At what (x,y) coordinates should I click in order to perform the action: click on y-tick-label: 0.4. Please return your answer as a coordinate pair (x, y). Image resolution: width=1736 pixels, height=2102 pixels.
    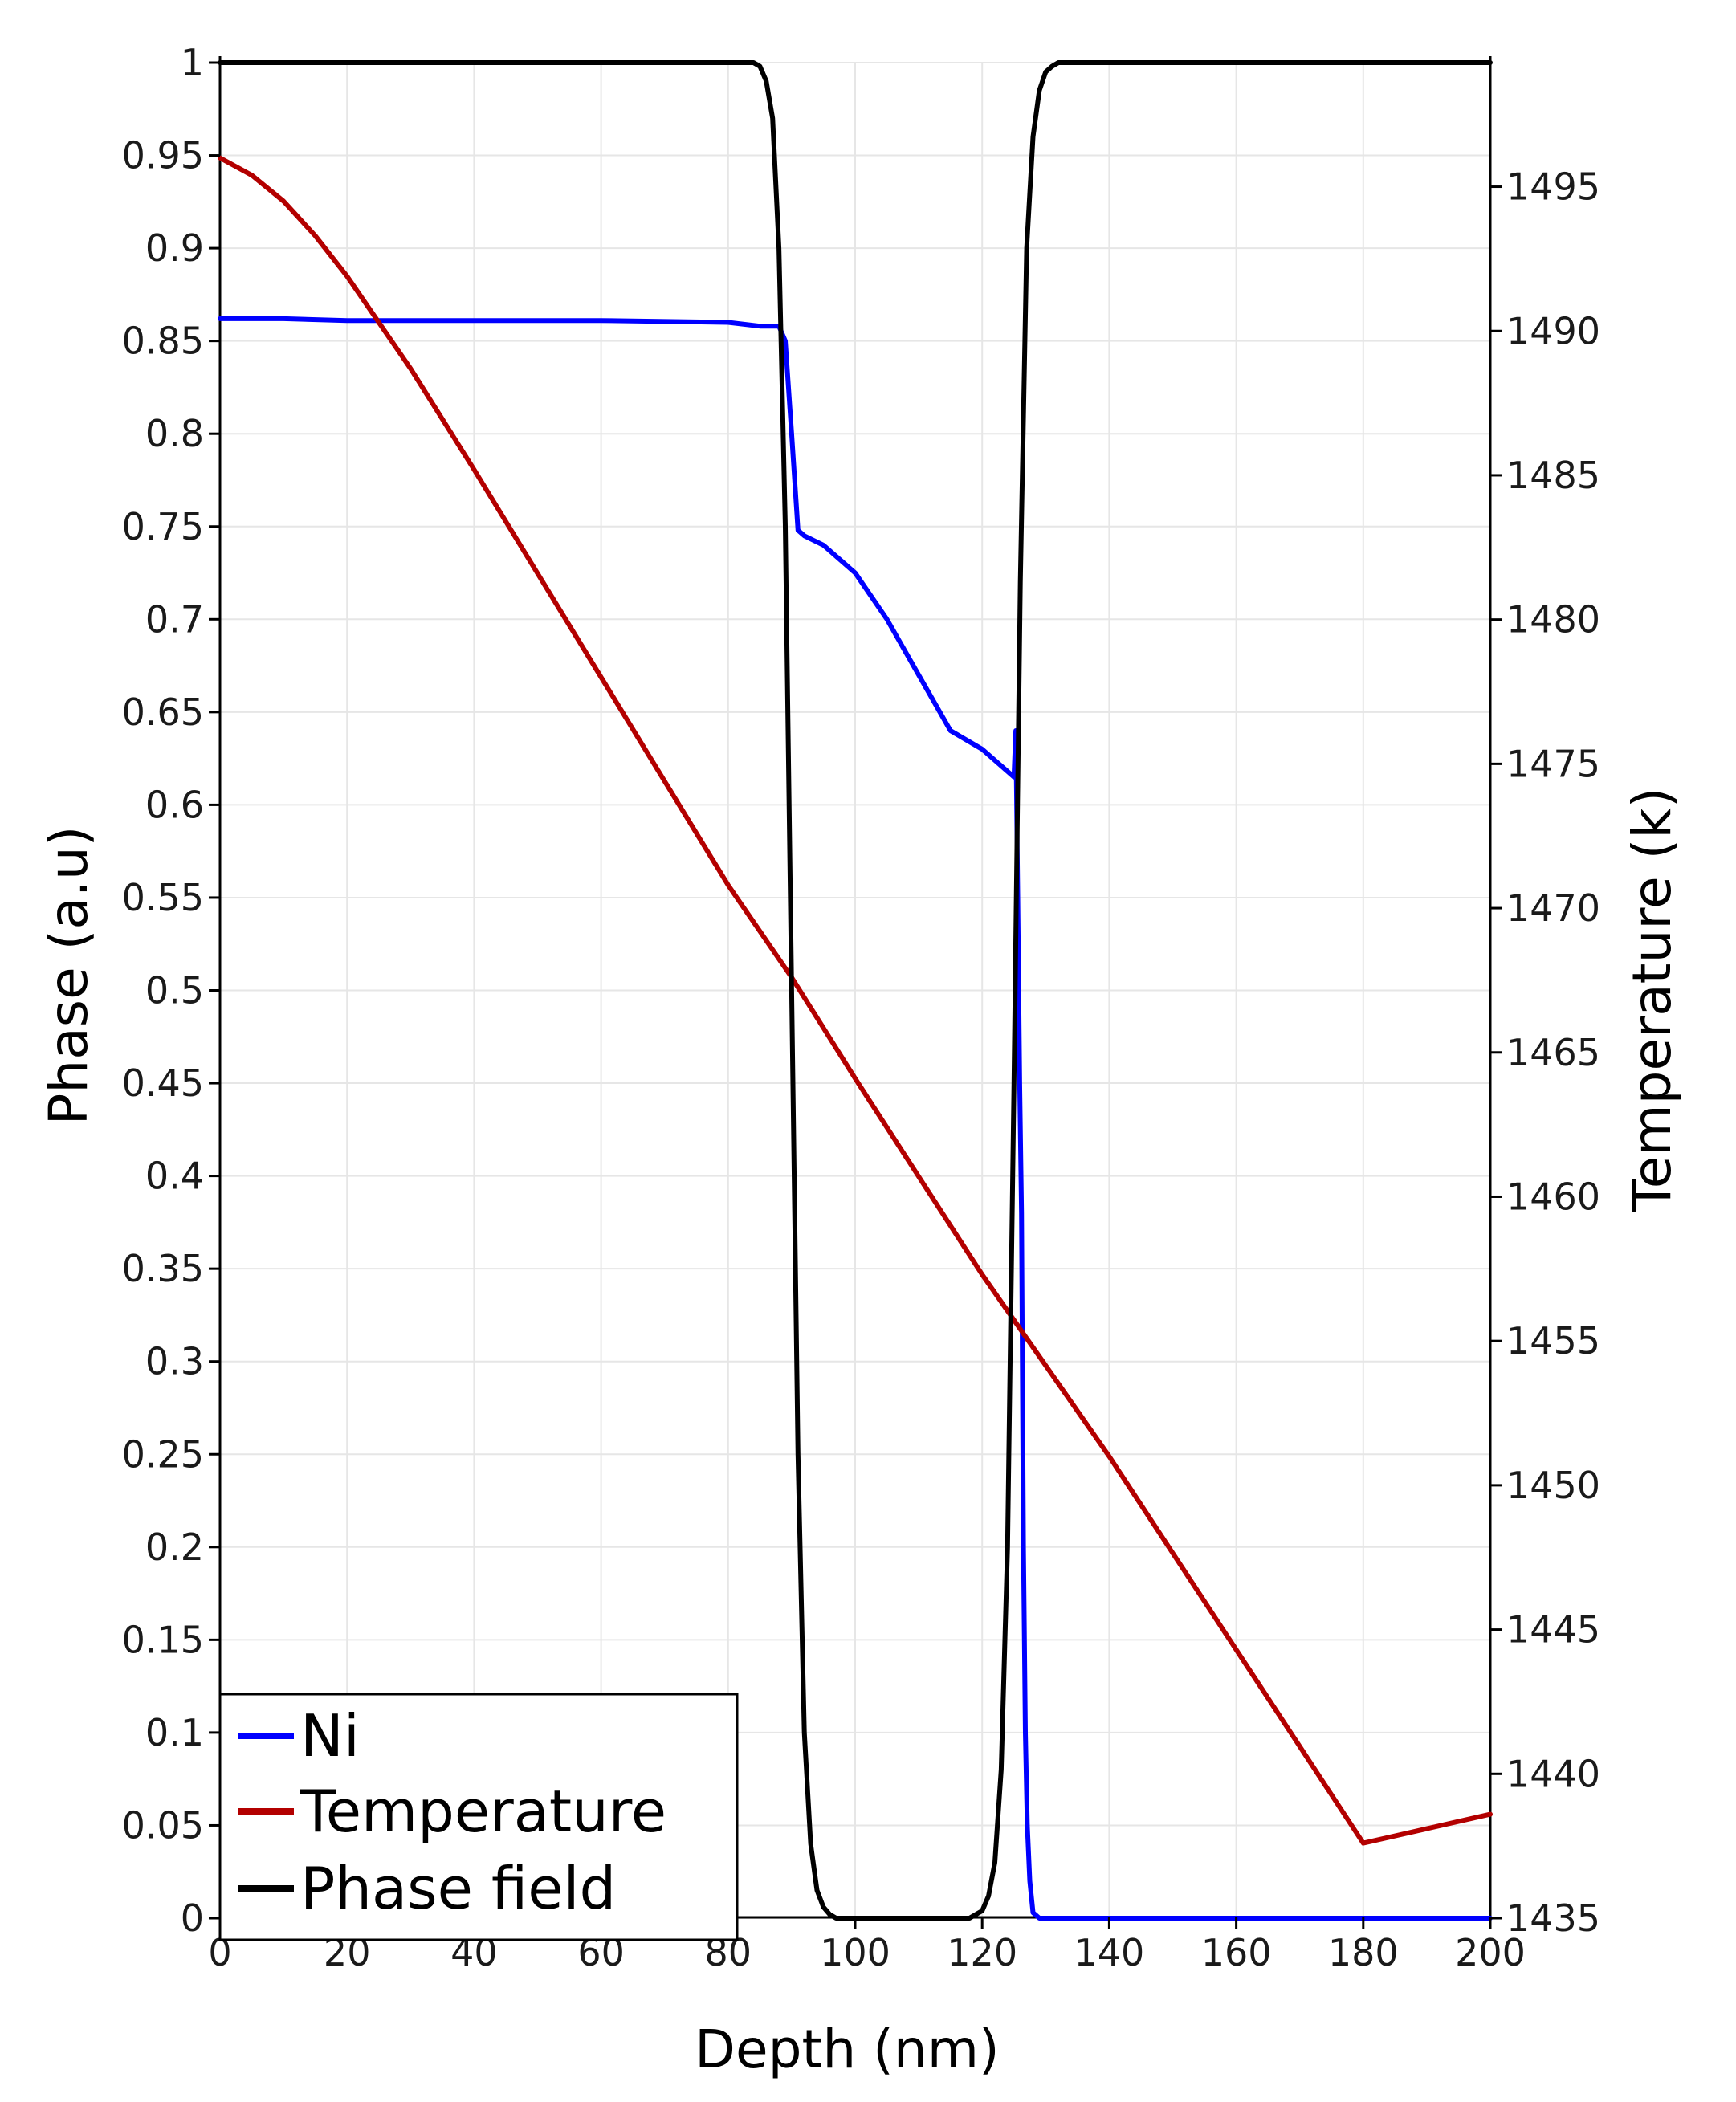
    Looking at the image, I should click on (174, 1176).